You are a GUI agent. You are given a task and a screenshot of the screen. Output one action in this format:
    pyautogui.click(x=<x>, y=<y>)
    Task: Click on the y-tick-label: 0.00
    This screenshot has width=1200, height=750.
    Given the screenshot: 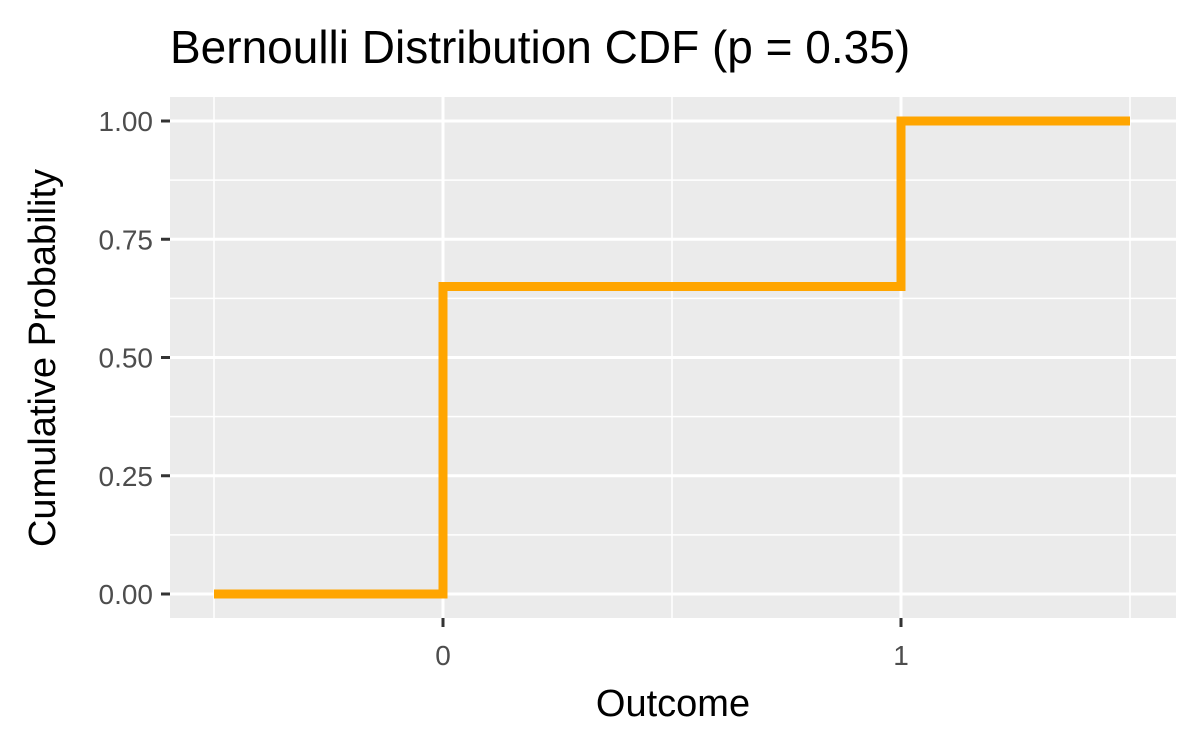 What is the action you would take?
    pyautogui.click(x=126, y=594)
    